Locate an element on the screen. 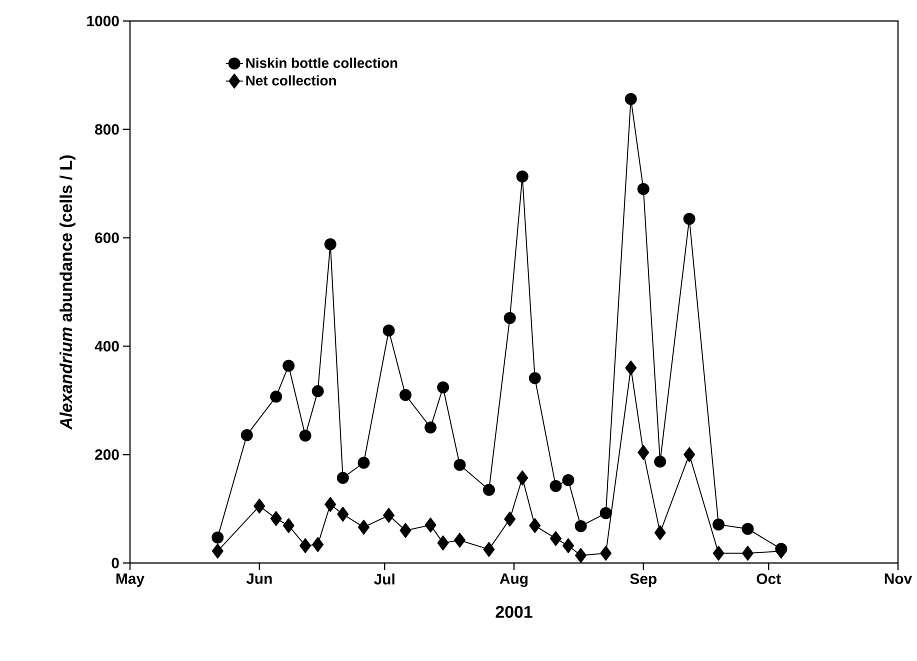 The image size is (917, 661). y-tick-label: 0 is located at coordinates (115, 563).